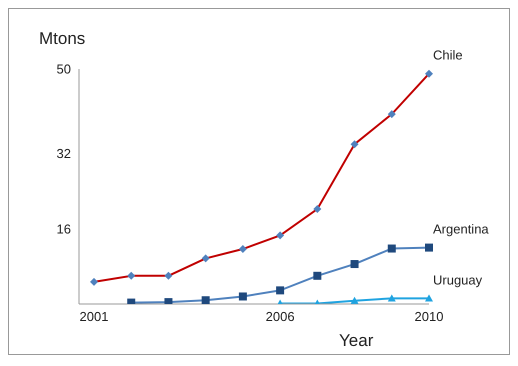 Image resolution: width=518 pixels, height=366 pixels. What do you see at coordinates (63, 154) in the screenshot?
I see `y-tick-label: 32` at bounding box center [63, 154].